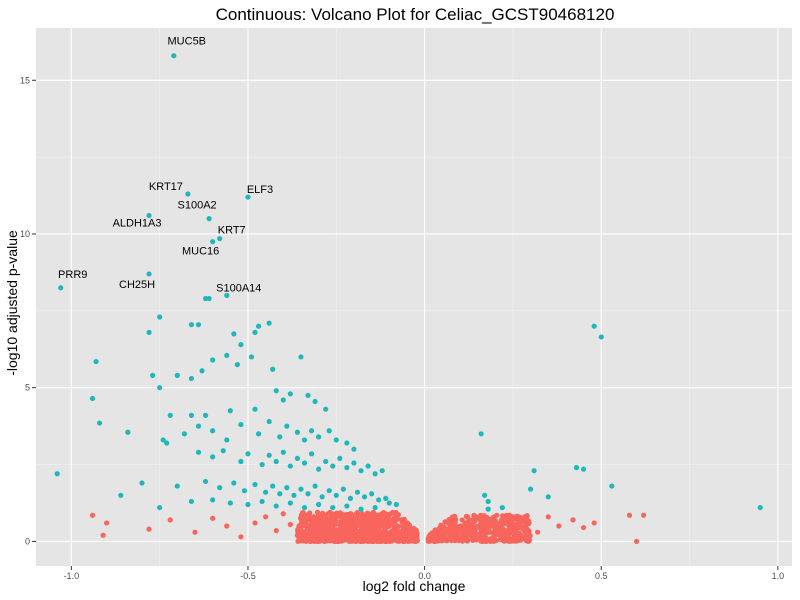 The height and width of the screenshot is (600, 800). I want to click on y-tick-label: 0, so click(27, 541).